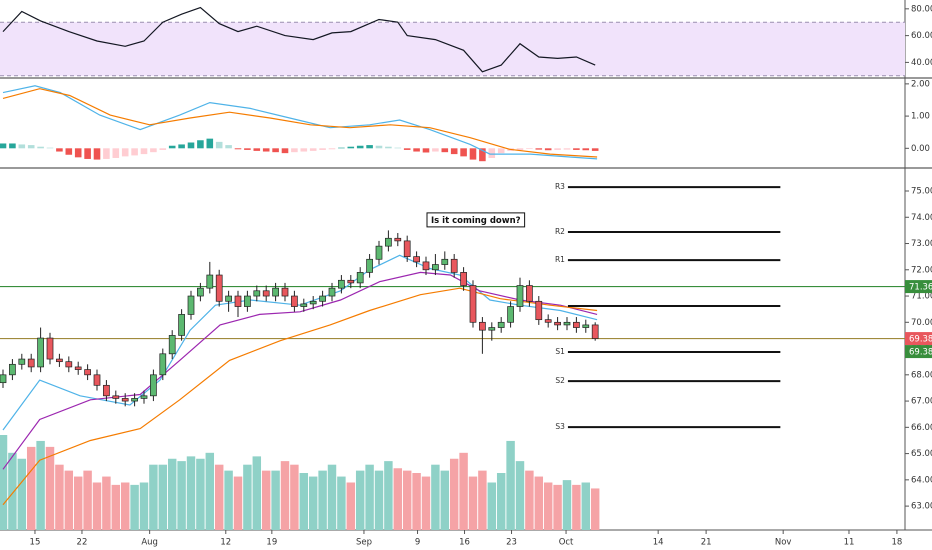 The image size is (932, 550). I want to click on x-tick-label: 23, so click(511, 543).